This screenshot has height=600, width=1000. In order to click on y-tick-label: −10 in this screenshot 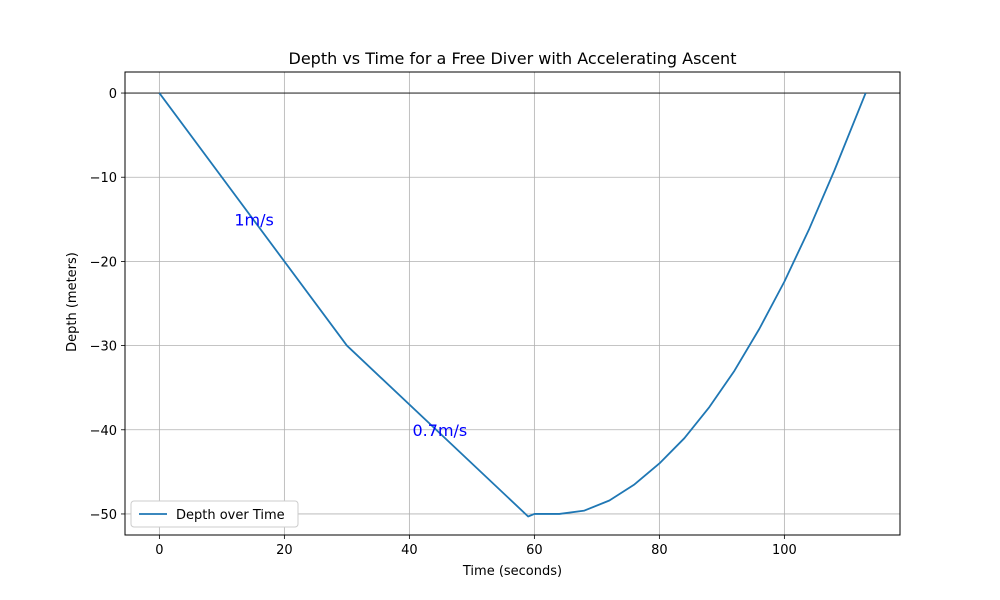, I will do `click(103, 178)`.